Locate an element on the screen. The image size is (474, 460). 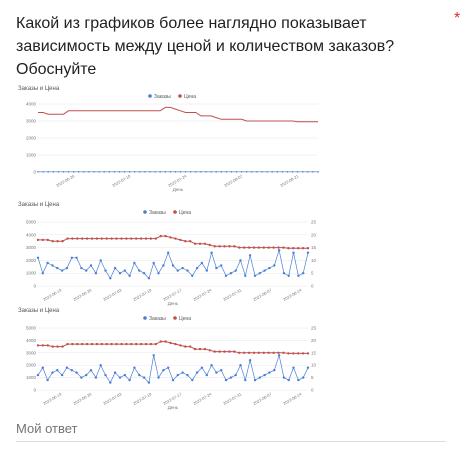
series-line-orders is located at coordinates (173, 368).